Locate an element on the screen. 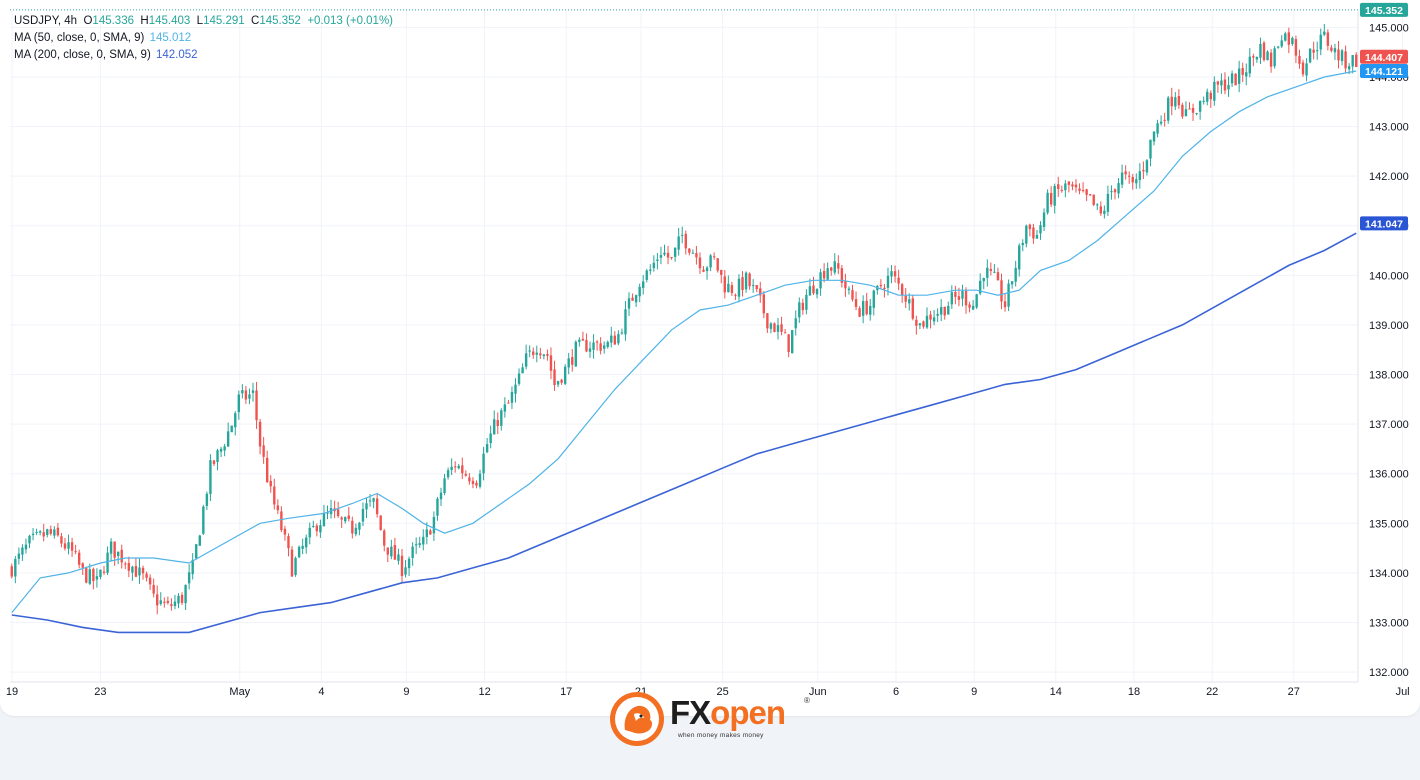 The height and width of the screenshot is (780, 1420). y-tick-label: 139.000 is located at coordinates (1389, 326).